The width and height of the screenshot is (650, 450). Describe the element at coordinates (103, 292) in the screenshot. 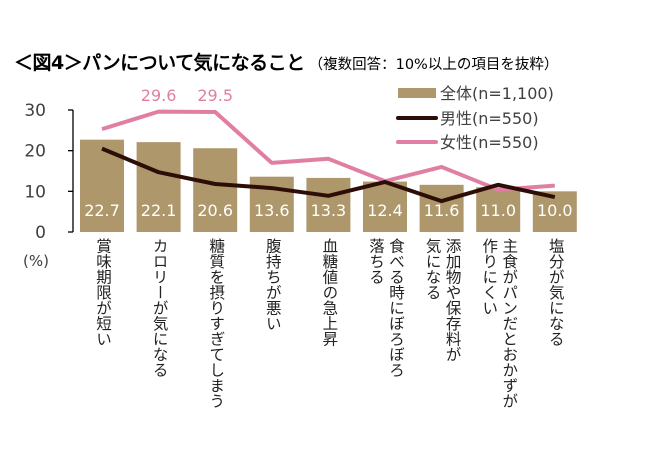

I see `x-category-label-0: 賞味期限が短い` at that location.